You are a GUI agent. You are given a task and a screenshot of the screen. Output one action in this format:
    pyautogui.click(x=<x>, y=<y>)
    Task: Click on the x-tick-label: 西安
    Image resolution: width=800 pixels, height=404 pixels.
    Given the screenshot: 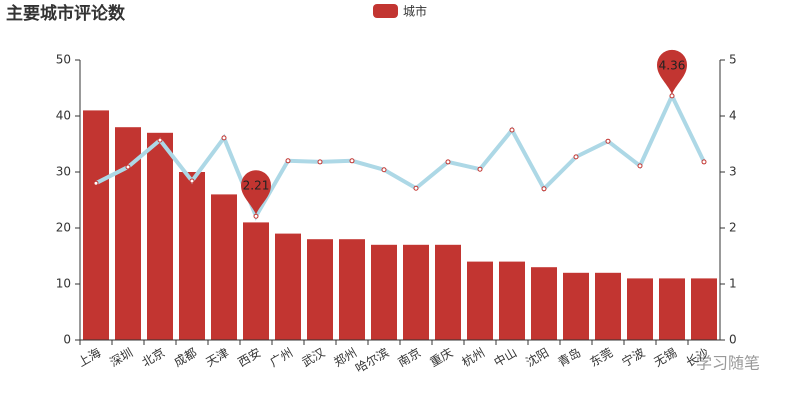 What is the action you would take?
    pyautogui.click(x=249, y=357)
    